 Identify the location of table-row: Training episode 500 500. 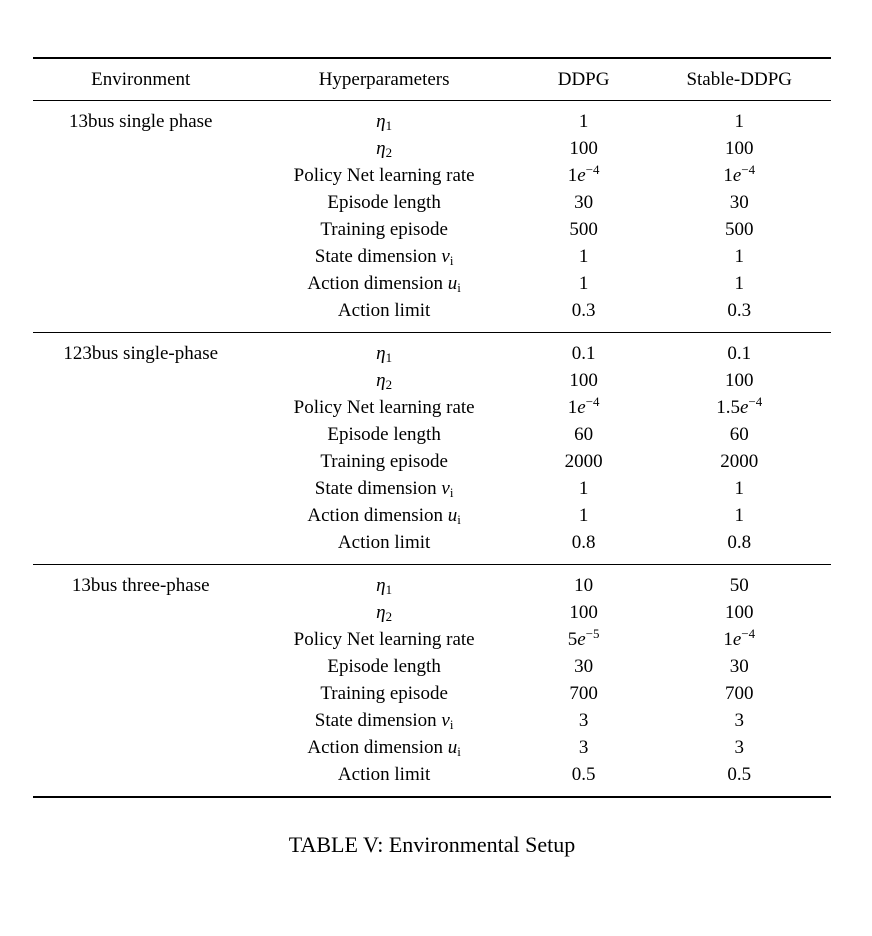
(432, 229).